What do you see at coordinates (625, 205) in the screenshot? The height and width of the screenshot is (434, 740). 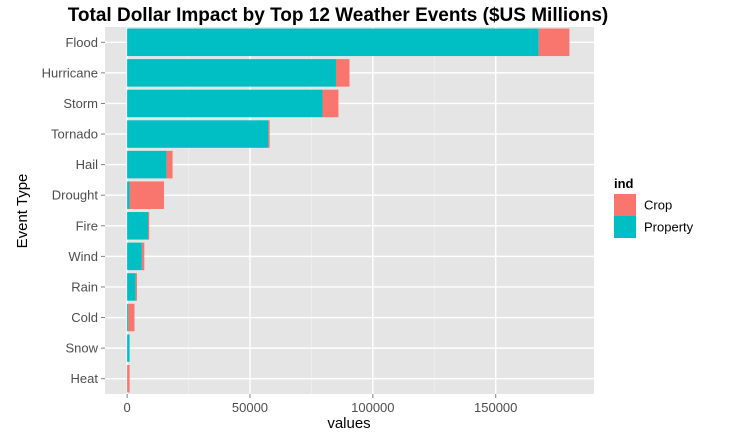 I see `legend-swatch-crop` at bounding box center [625, 205].